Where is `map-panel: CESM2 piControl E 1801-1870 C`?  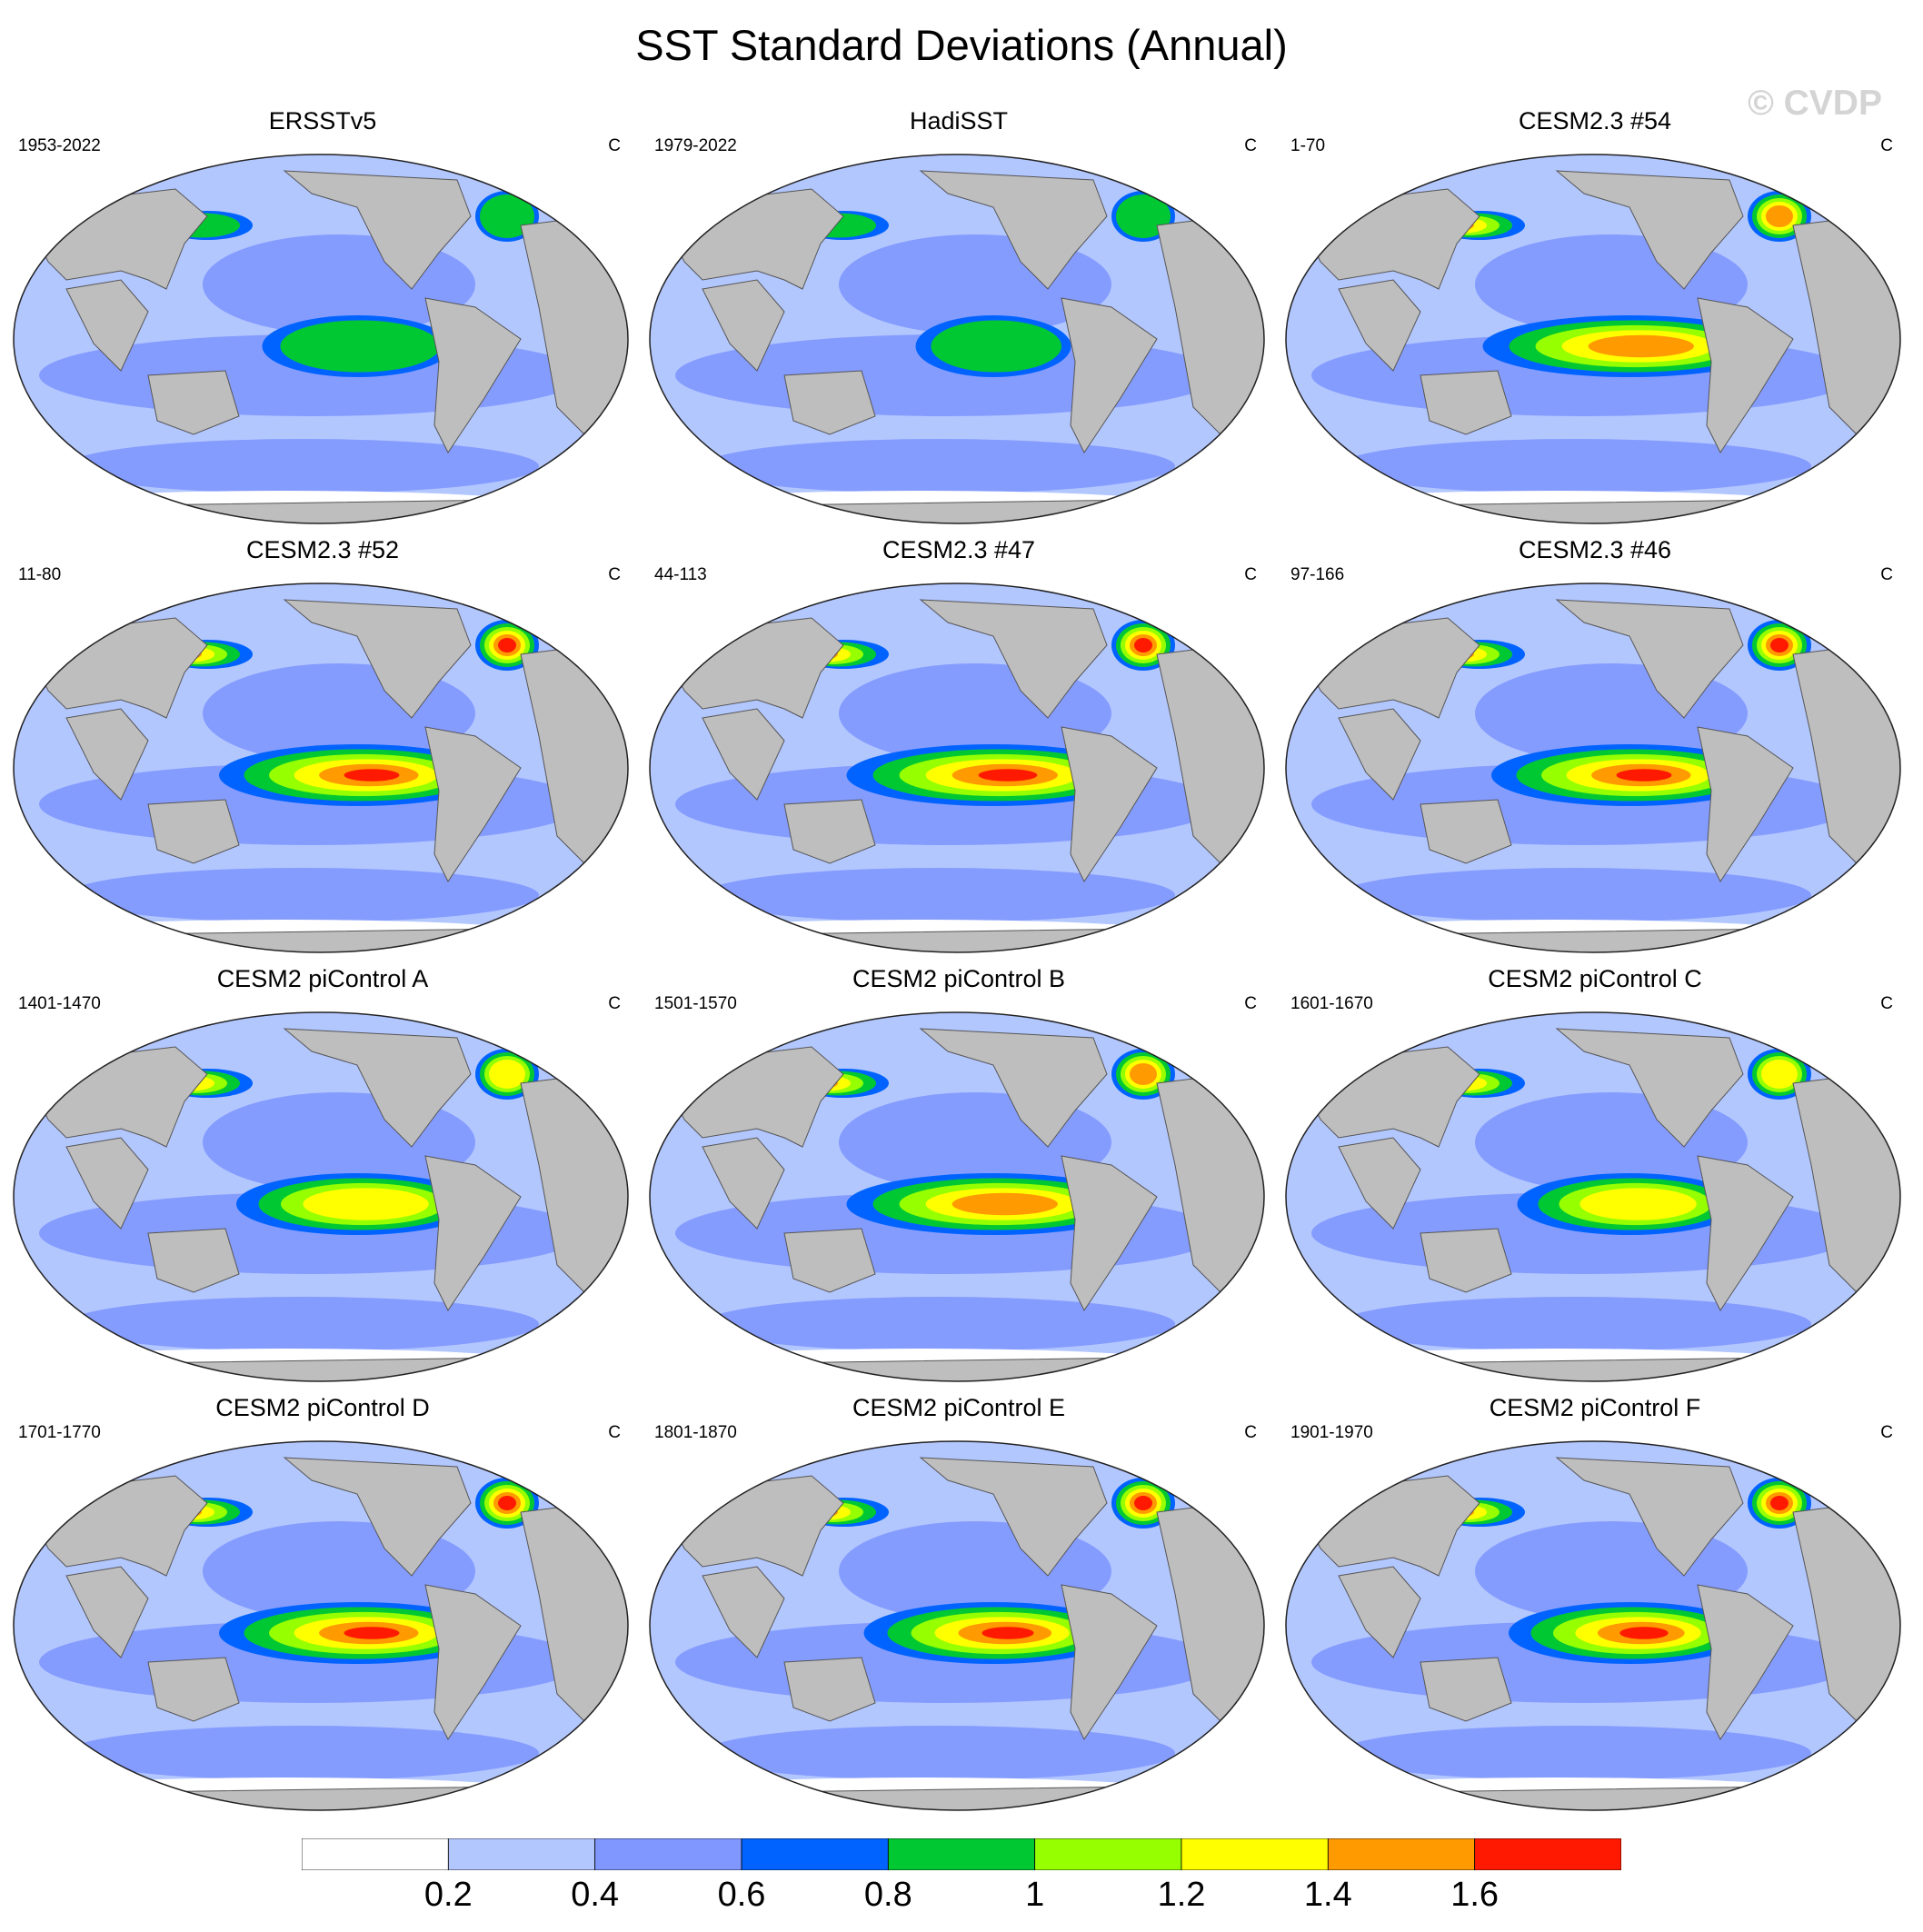
map-panel: CESM2 piControl E 1801-1870 C is located at coordinates (959, 1607).